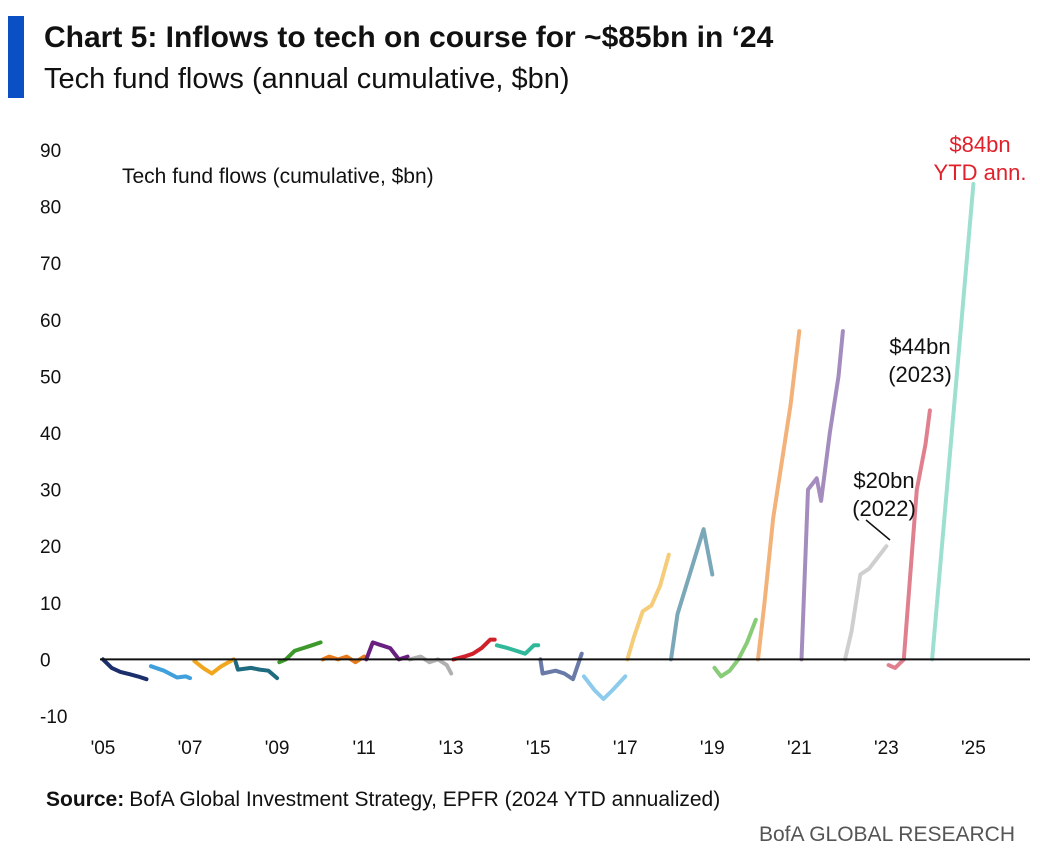  What do you see at coordinates (979, 144) in the screenshot?
I see `annotation: $84bn` at bounding box center [979, 144].